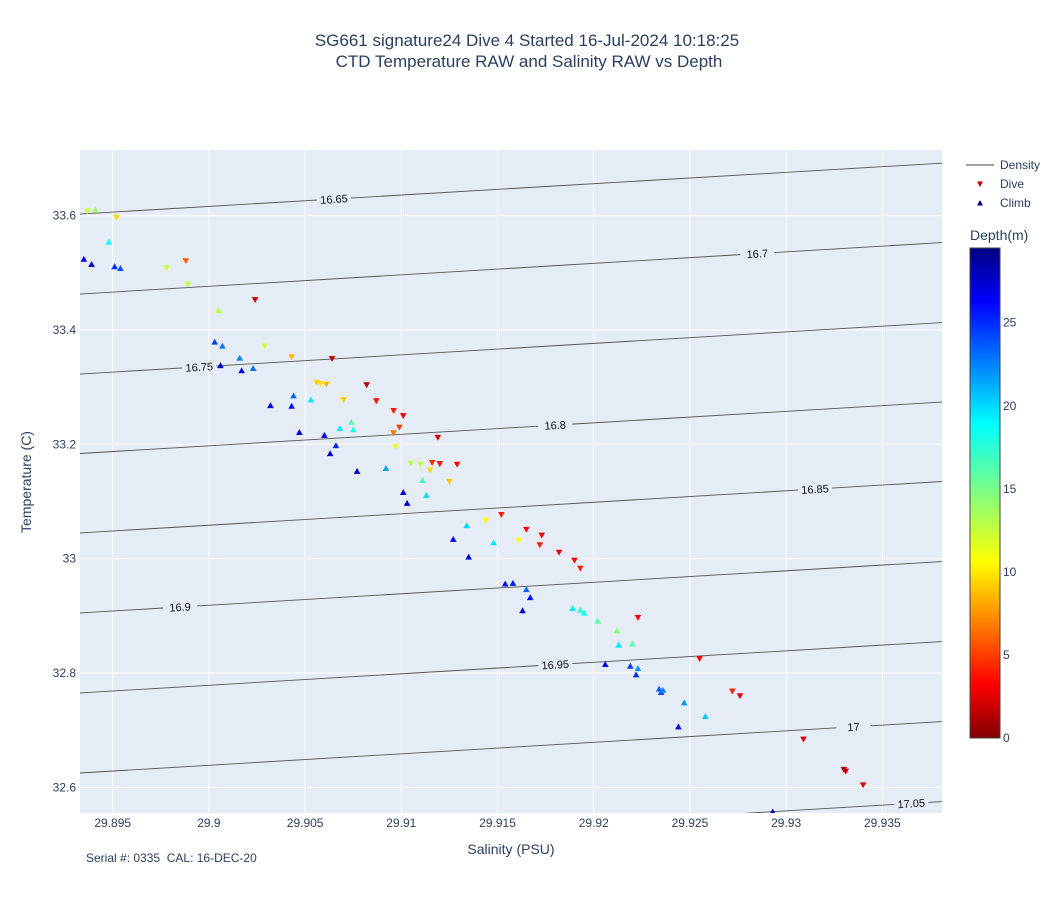 The width and height of the screenshot is (1058, 899). Describe the element at coordinates (999, 235) in the screenshot. I see `colorbar-title: Depth(m)` at that location.